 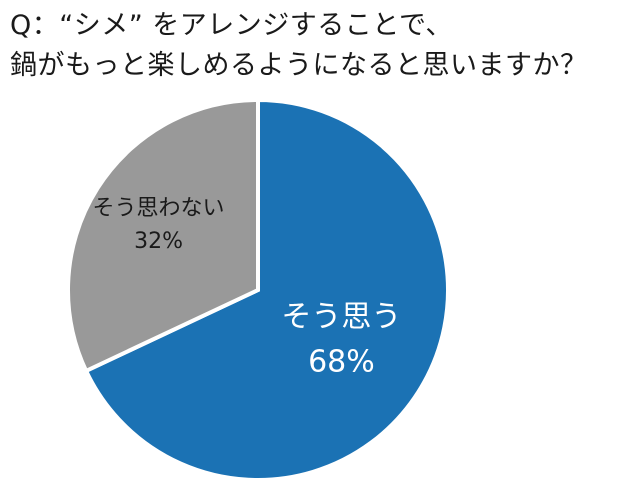 I want to click on chart-title-line-1: Q：“シメ” をアレンジすることで、, so click(x=231, y=25).